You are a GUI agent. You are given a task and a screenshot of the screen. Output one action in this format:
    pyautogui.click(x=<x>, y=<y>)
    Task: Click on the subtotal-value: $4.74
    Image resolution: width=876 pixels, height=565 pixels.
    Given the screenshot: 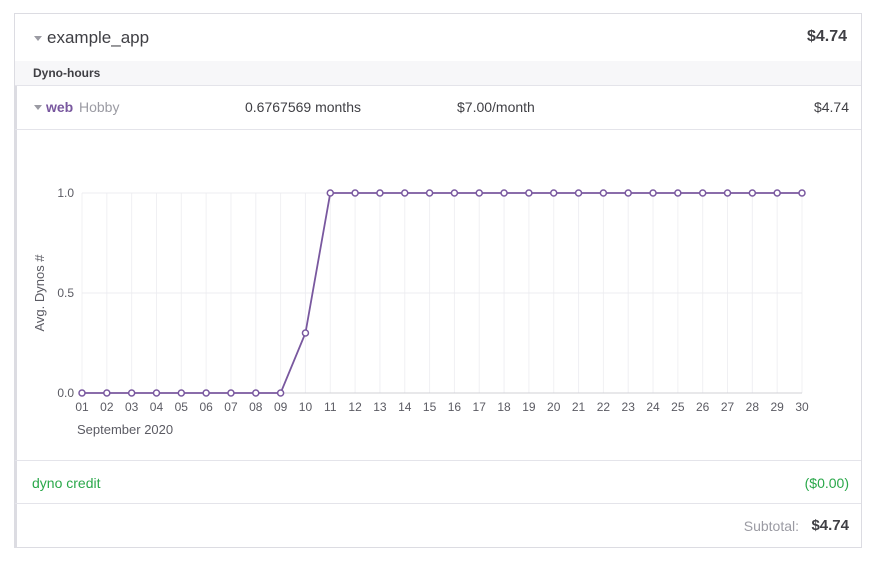 What is the action you would take?
    pyautogui.click(x=830, y=525)
    